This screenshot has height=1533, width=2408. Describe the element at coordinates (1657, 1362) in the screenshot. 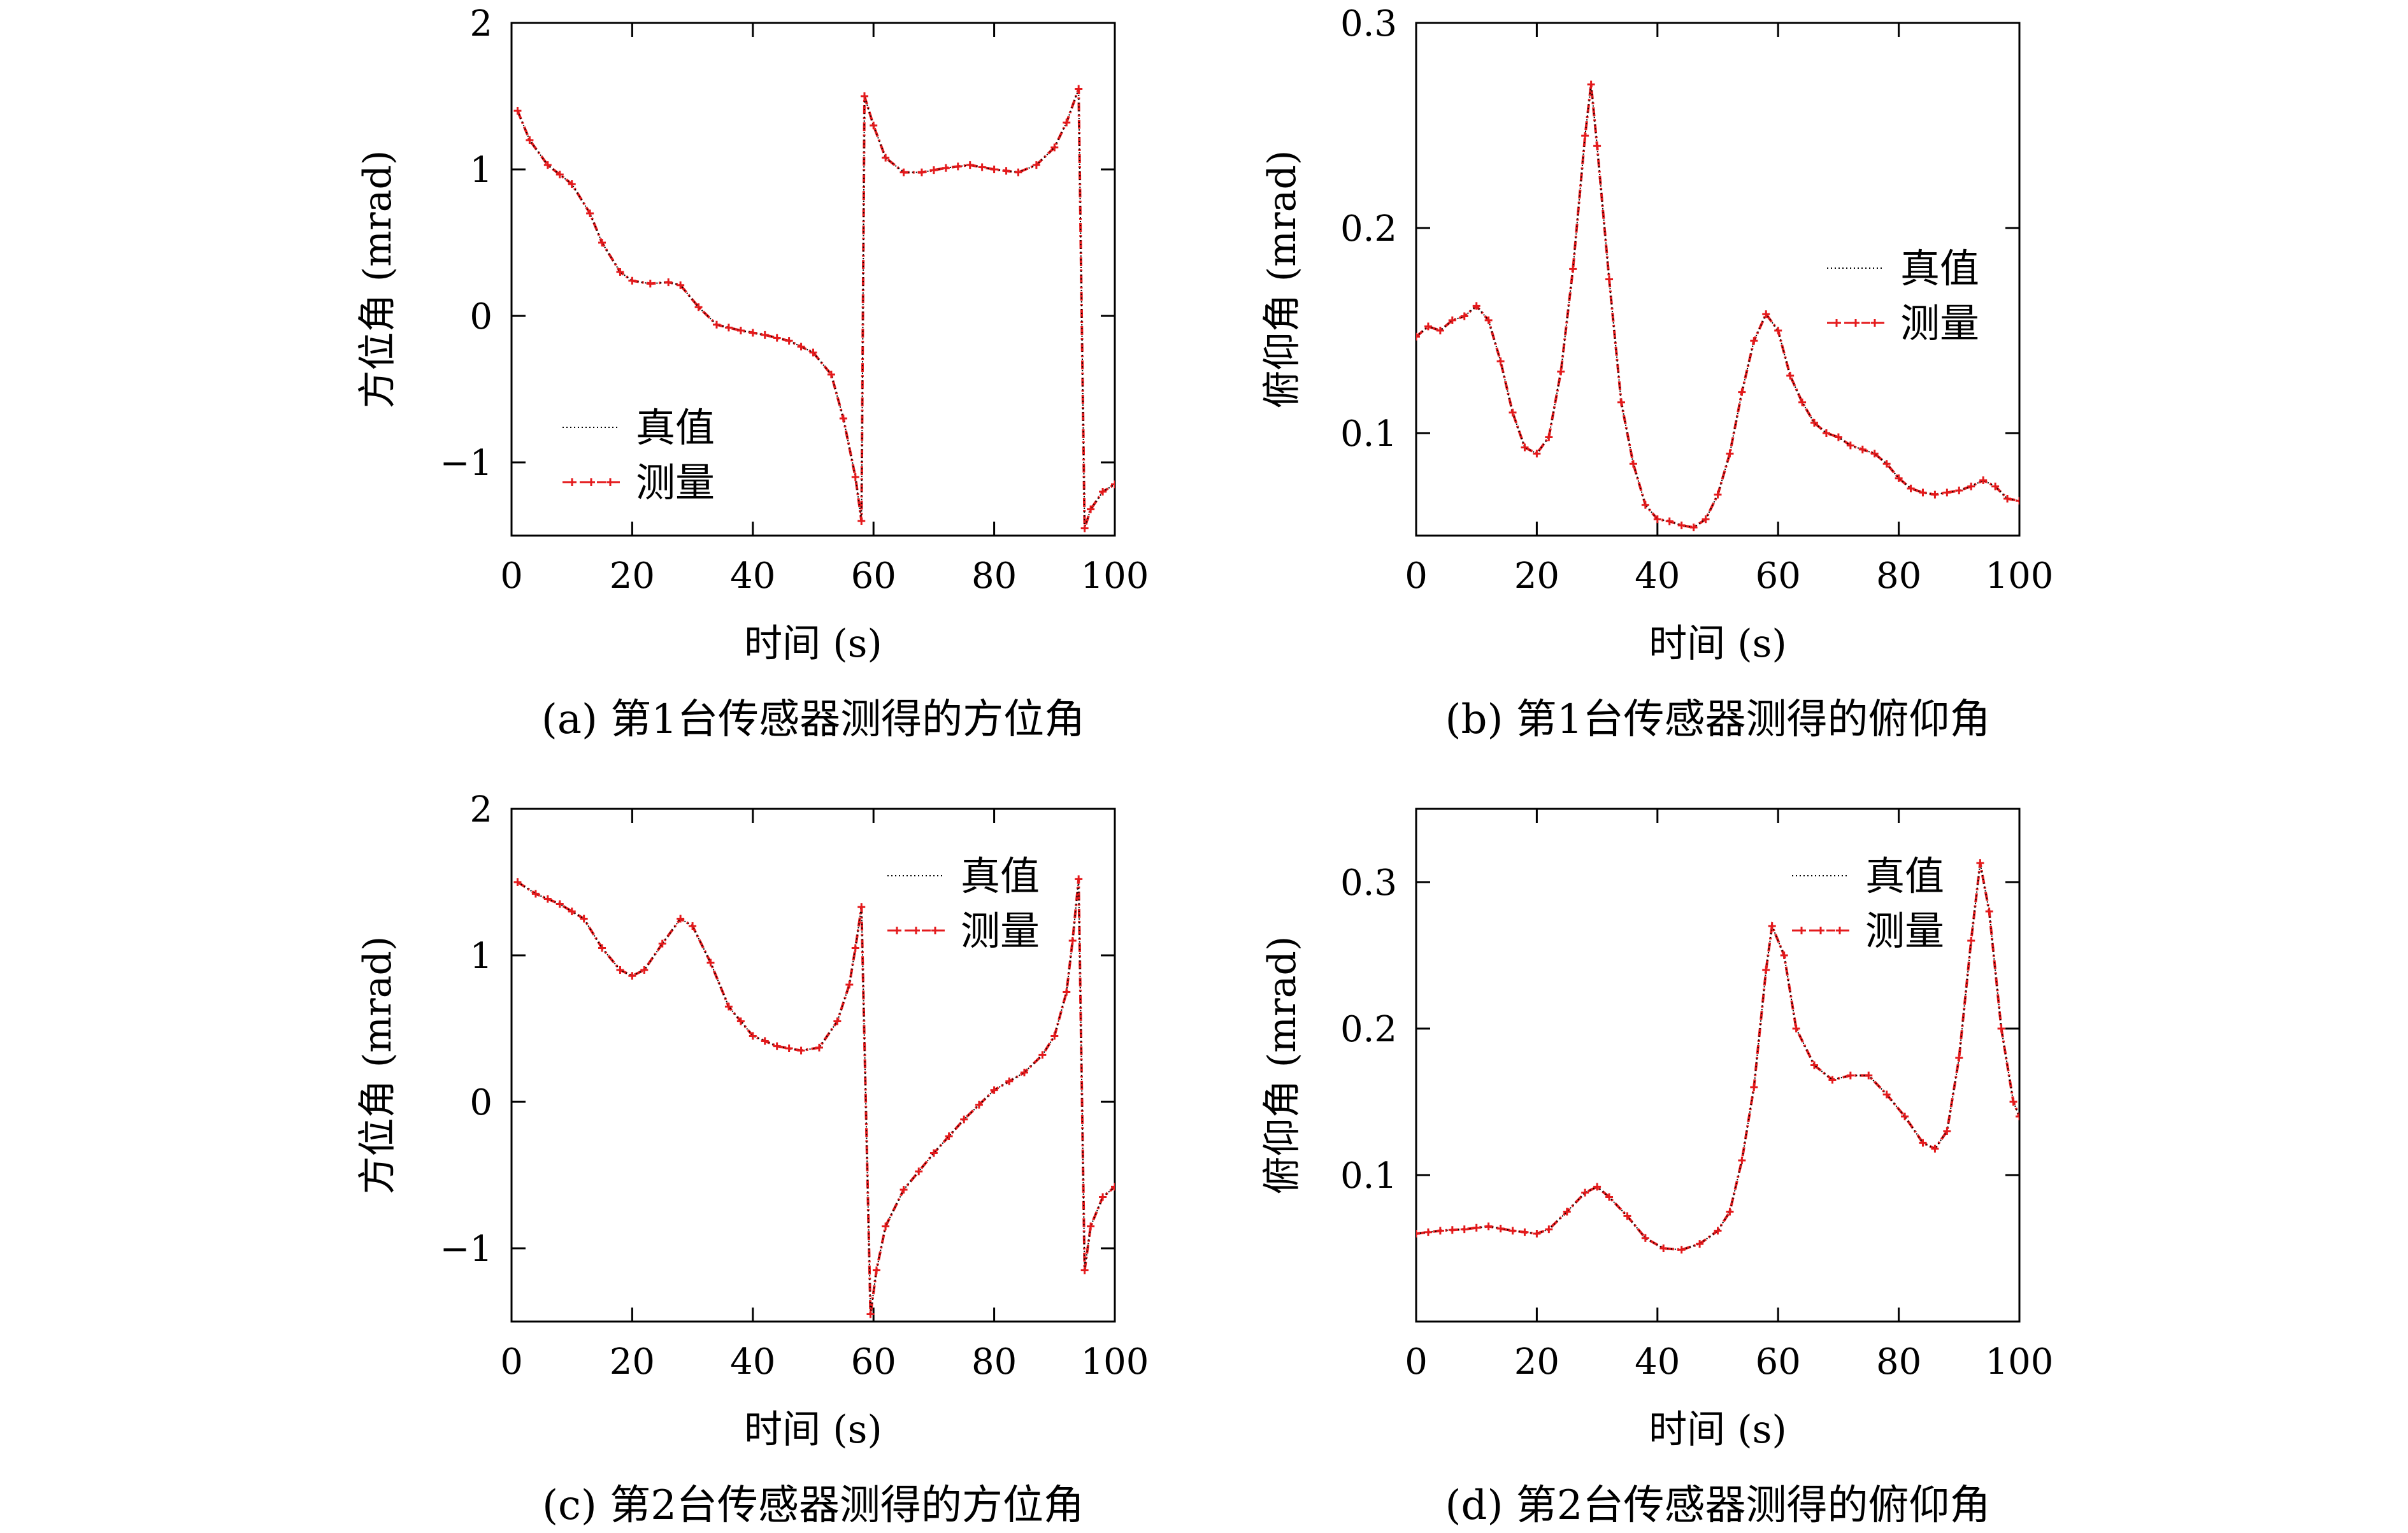

I see `x-tick-label: 40` at that location.